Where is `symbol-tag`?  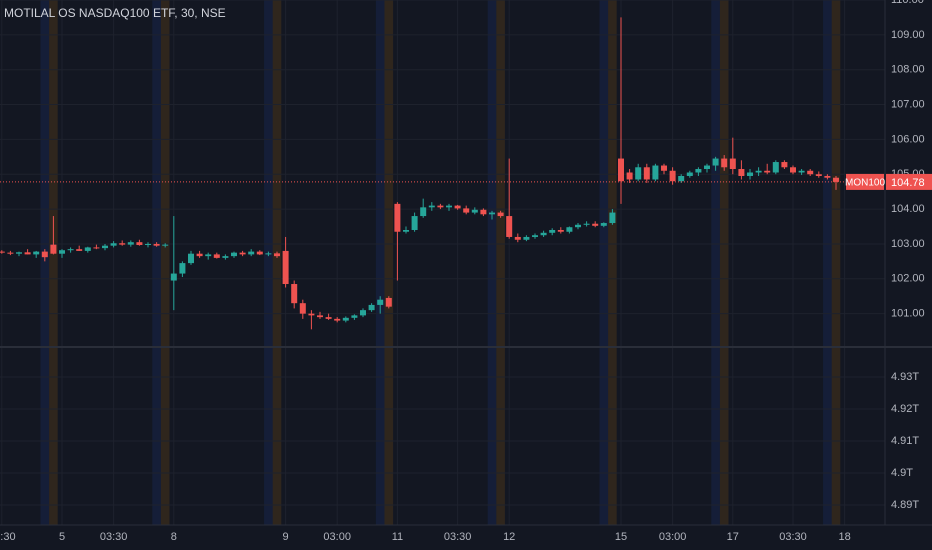 symbol-tag is located at coordinates (865, 181).